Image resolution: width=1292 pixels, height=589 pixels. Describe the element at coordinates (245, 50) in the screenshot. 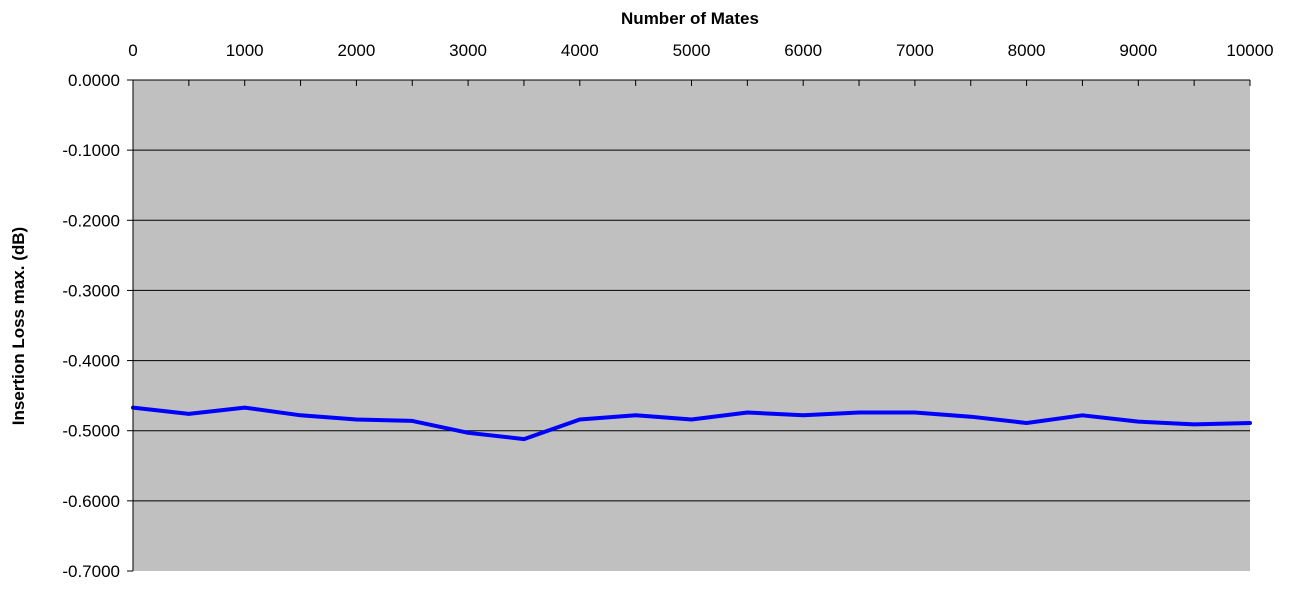

I see `x-tick-label: 1000` at that location.